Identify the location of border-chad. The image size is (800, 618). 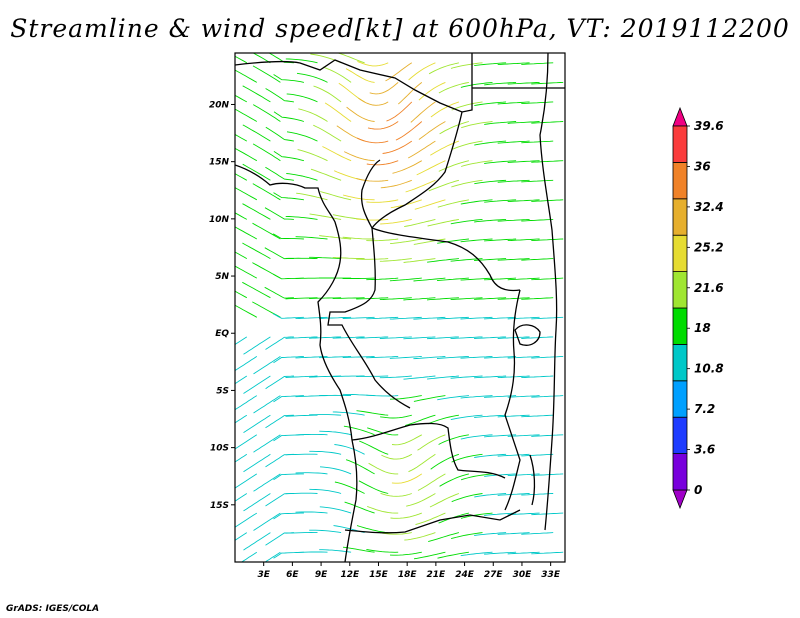
(411, 170).